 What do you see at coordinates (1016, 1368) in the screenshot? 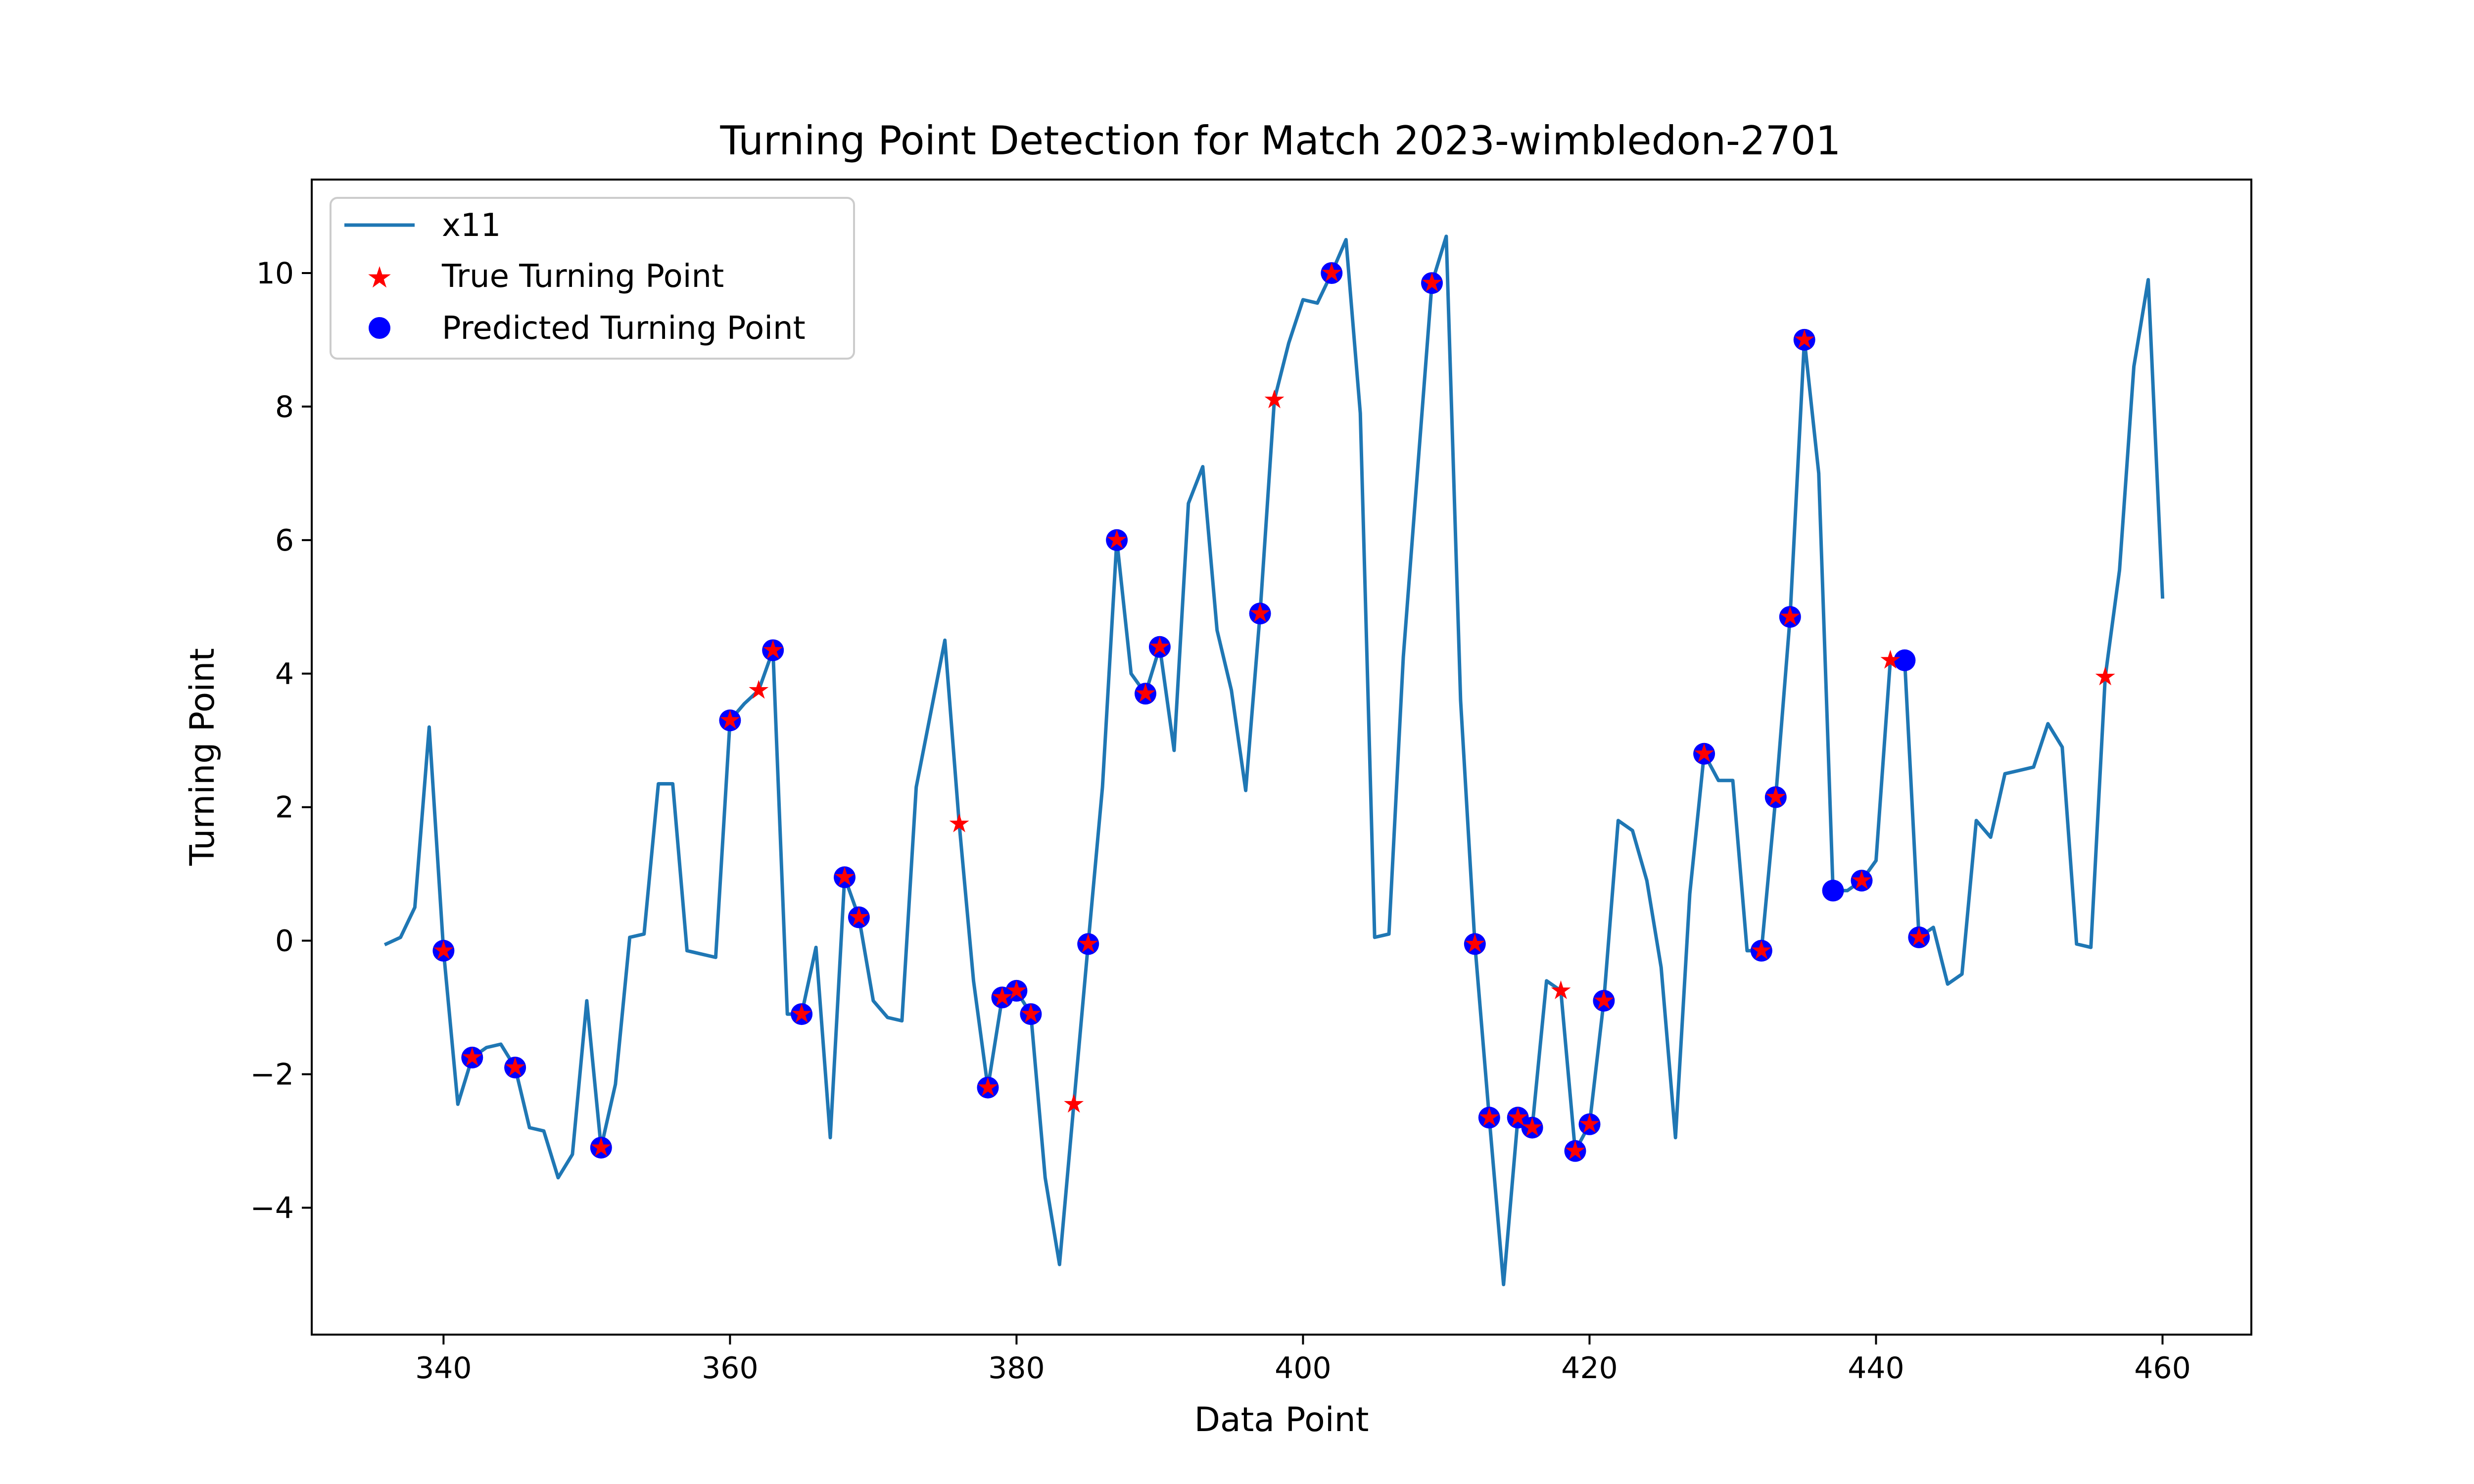
I see `x-tick-label: 380` at bounding box center [1016, 1368].